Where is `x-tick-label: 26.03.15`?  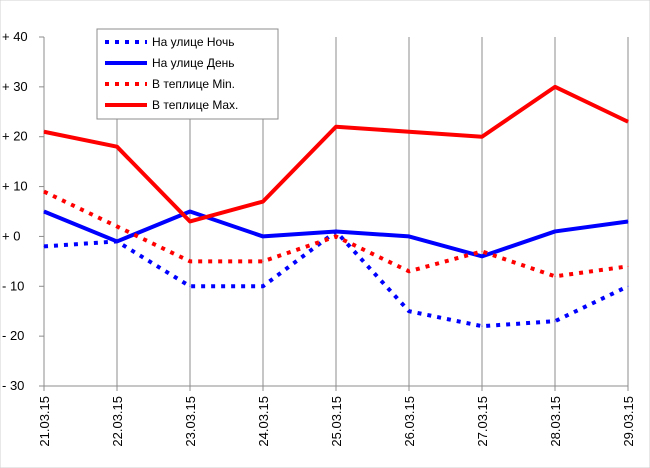
x-tick-label: 26.03.15 is located at coordinates (409, 421).